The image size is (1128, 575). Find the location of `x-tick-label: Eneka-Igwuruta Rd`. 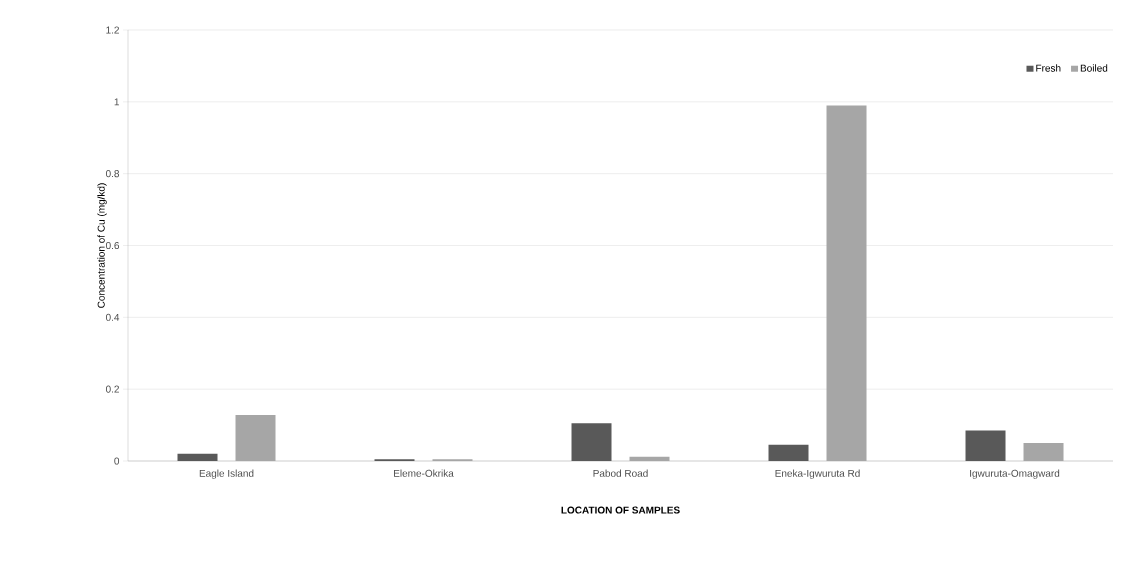

x-tick-label: Eneka-Igwuruta Rd is located at coordinates (817, 474).